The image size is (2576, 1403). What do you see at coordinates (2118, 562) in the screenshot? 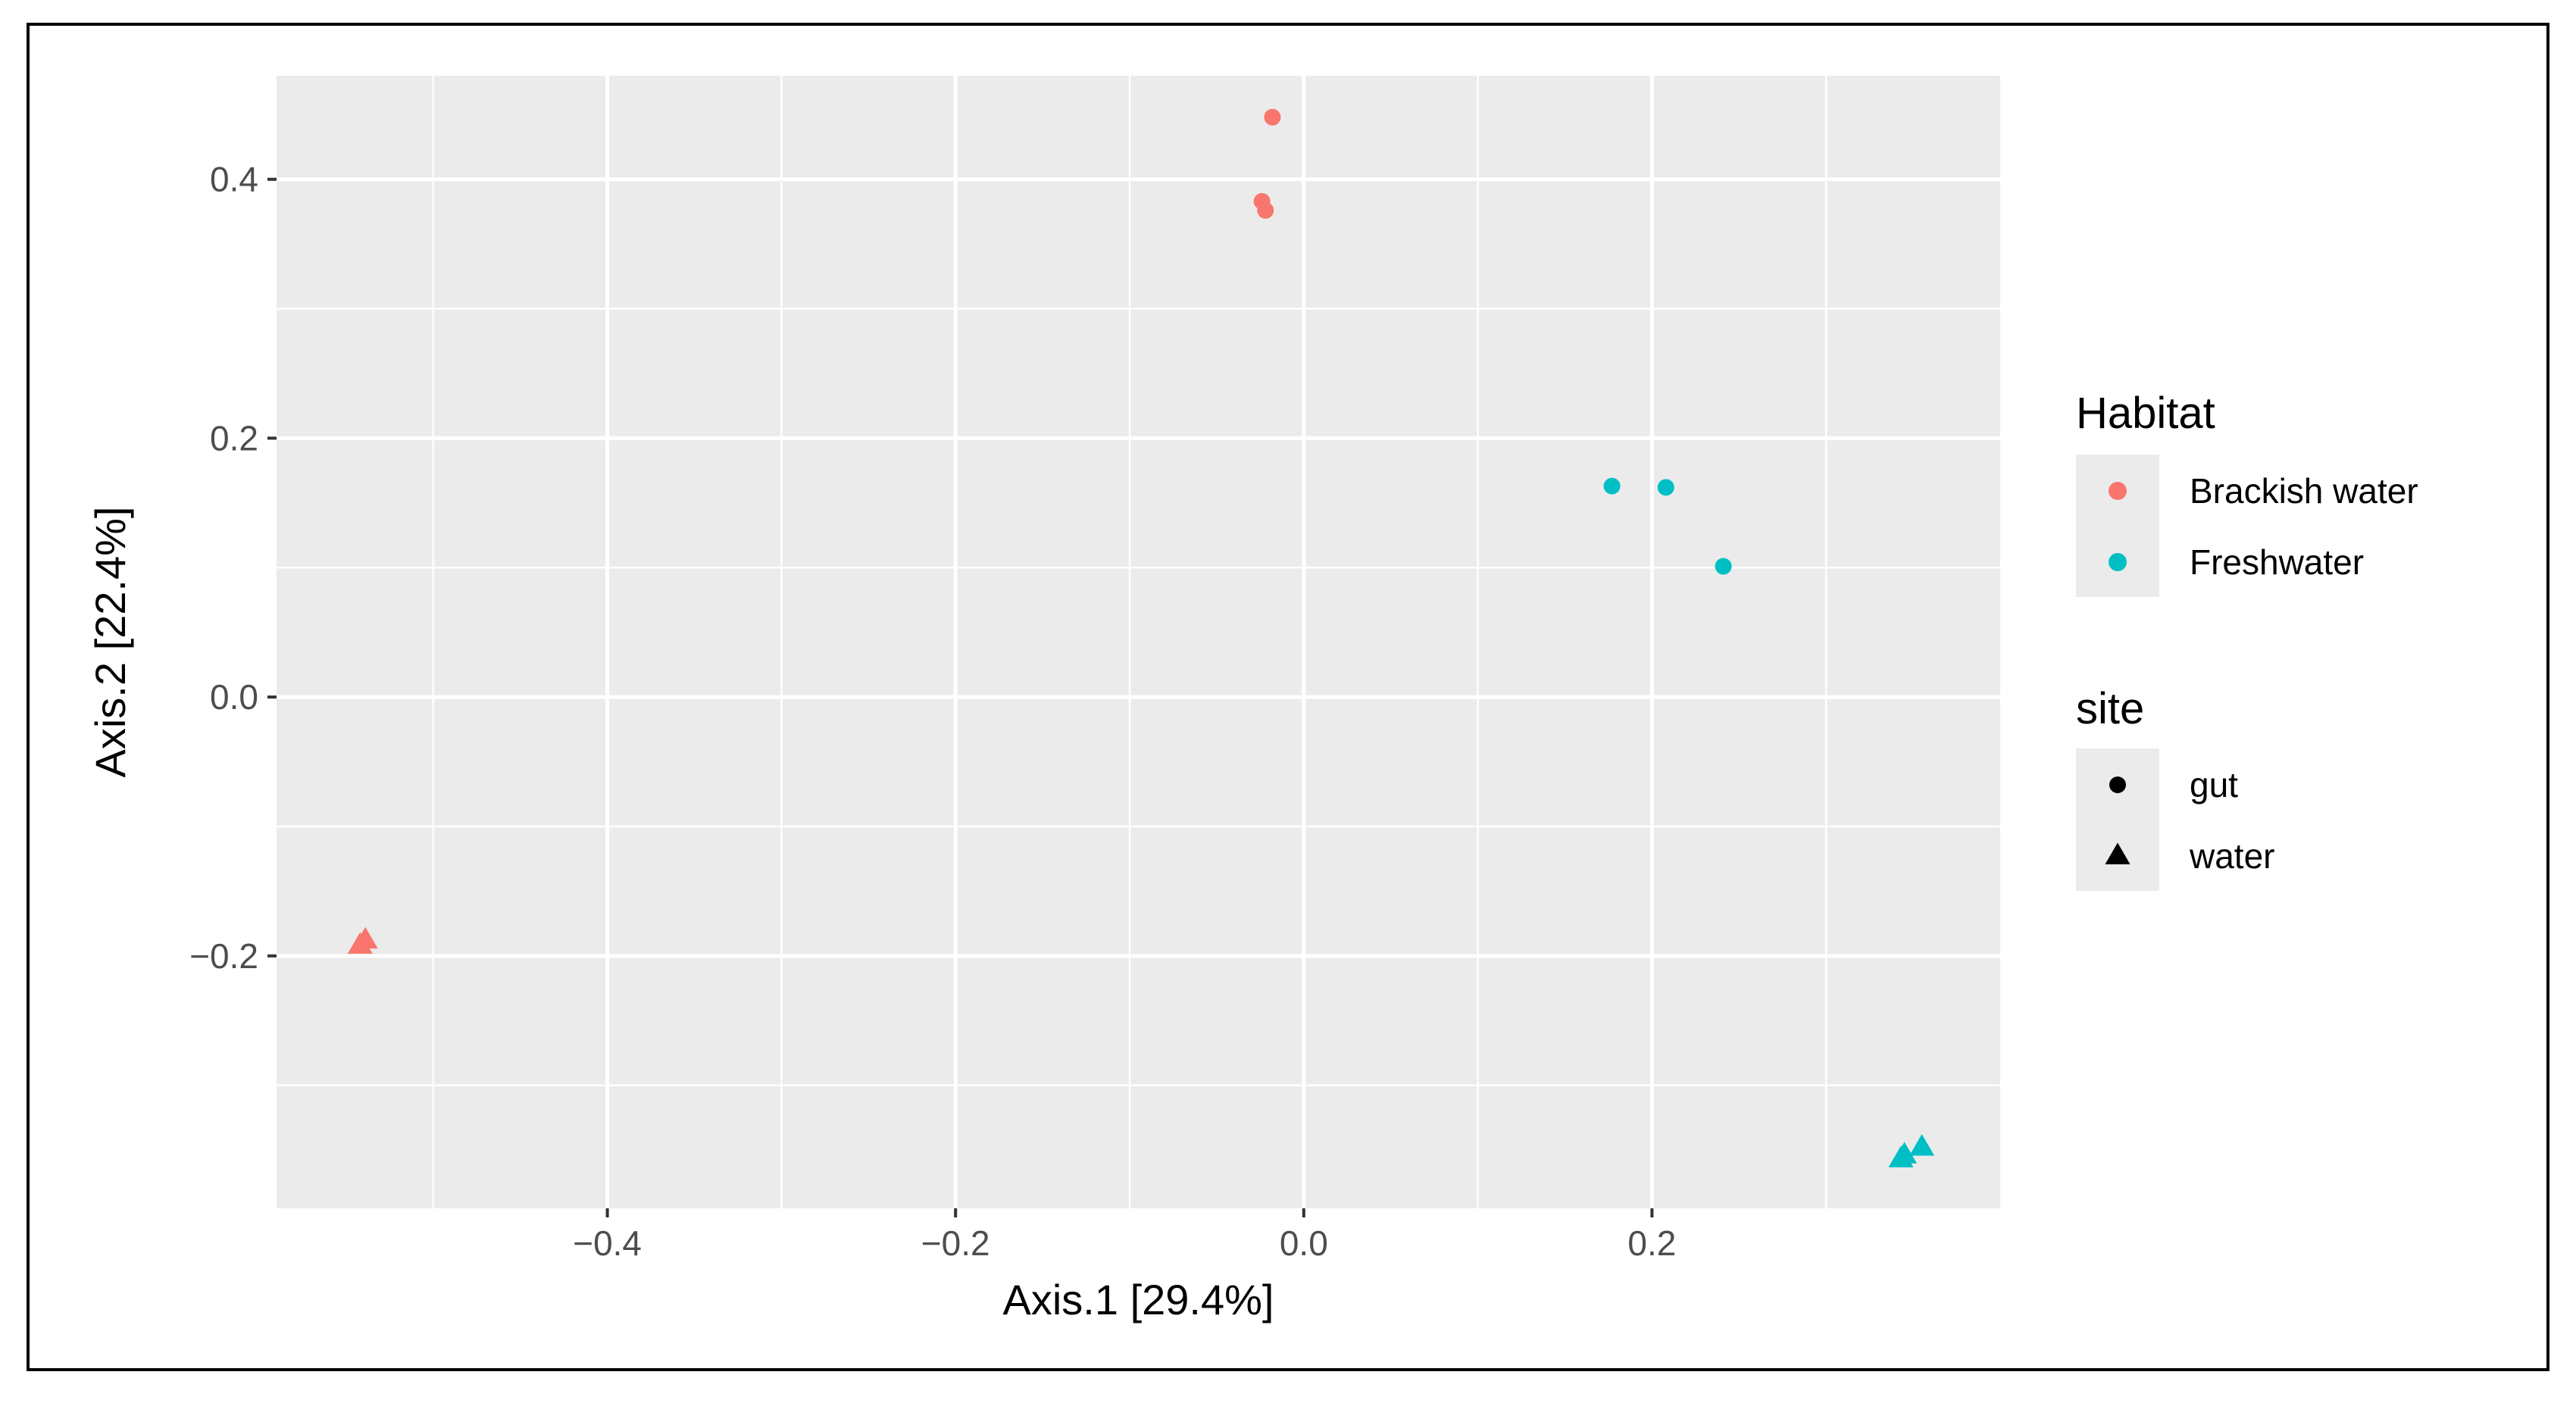
I see `legend-key-freshwater` at bounding box center [2118, 562].